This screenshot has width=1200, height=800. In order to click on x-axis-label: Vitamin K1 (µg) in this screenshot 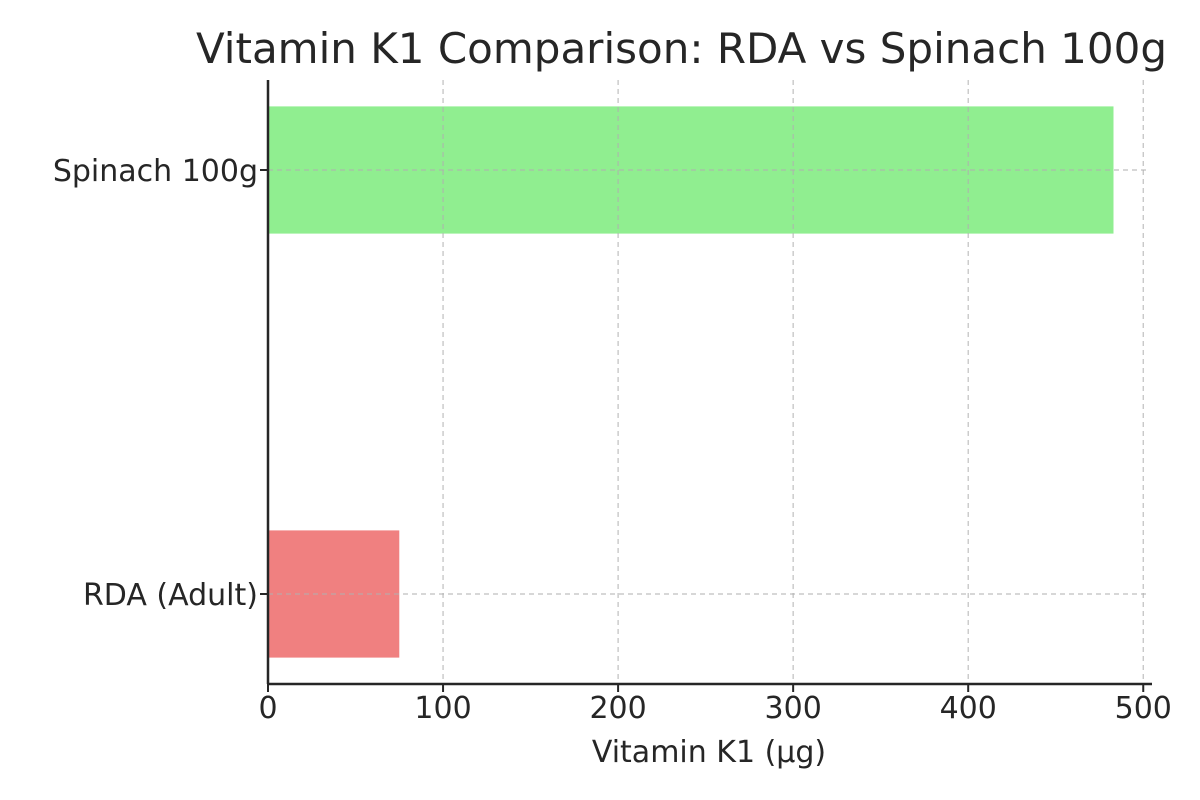, I will do `click(709, 752)`.